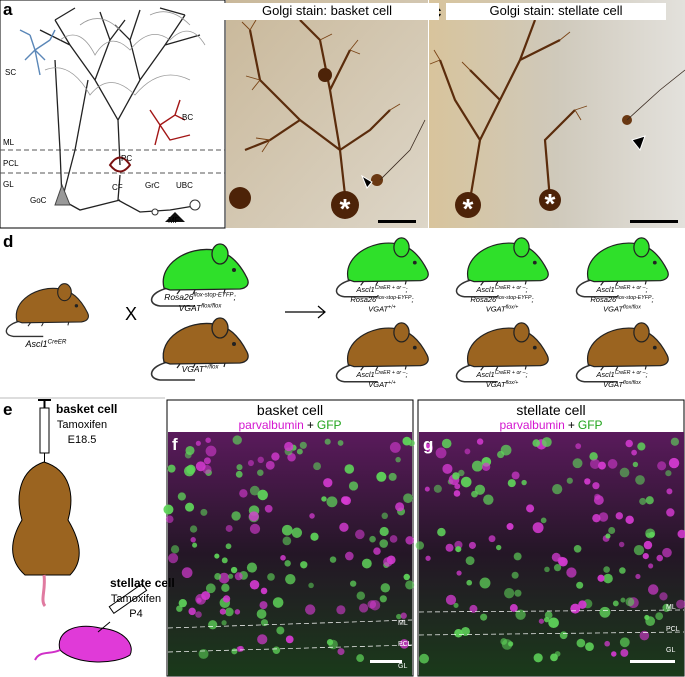  What do you see at coordinates (327, 11) in the screenshot?
I see `title-box` at bounding box center [327, 11].